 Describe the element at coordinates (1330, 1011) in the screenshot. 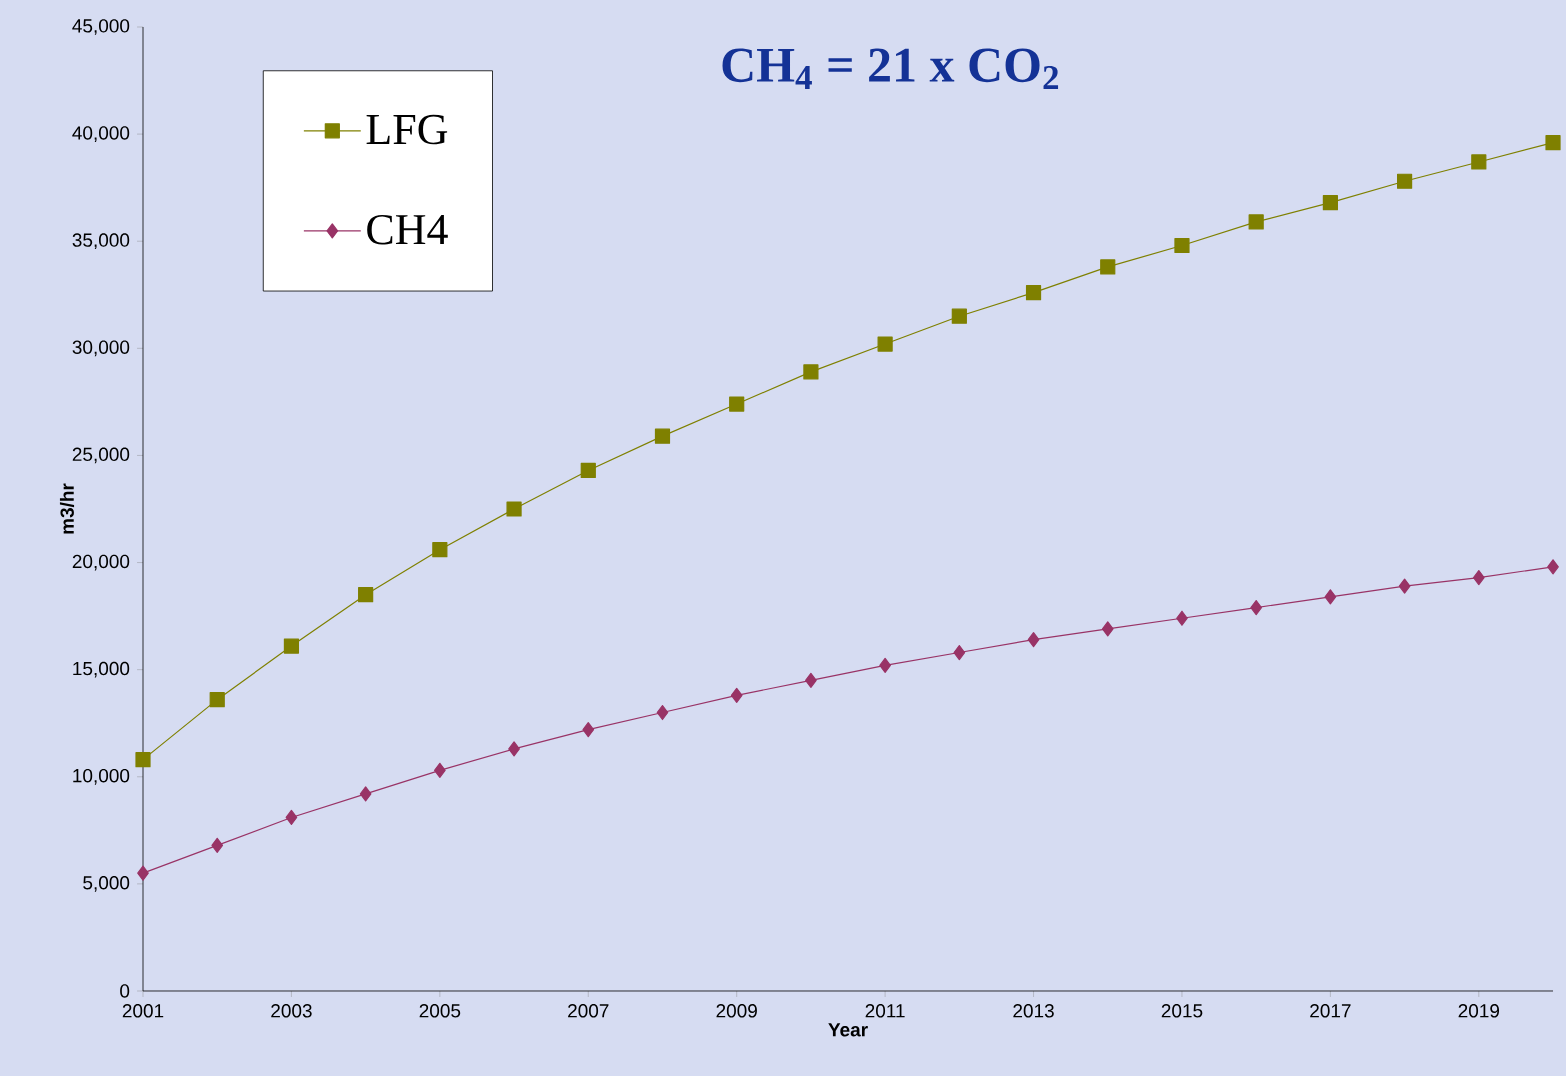

I see `x-tick-label: 2017` at that location.